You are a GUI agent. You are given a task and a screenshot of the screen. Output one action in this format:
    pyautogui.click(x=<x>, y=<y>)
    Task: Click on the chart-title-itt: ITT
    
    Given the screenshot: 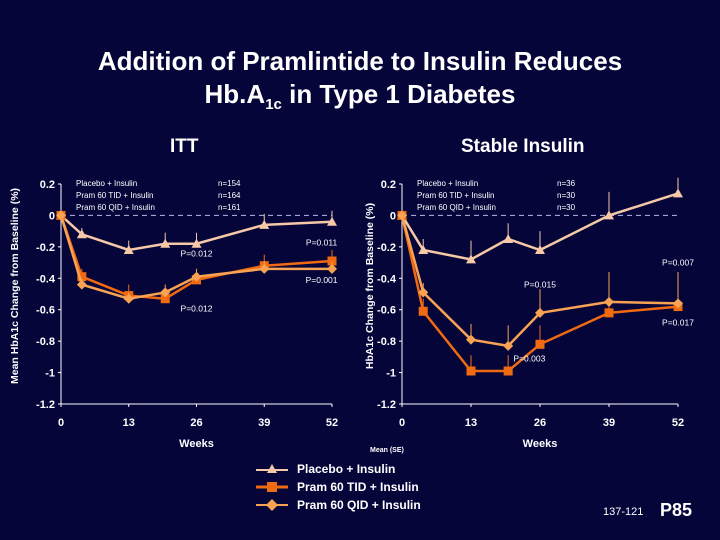 What is the action you would take?
    pyautogui.click(x=184, y=146)
    